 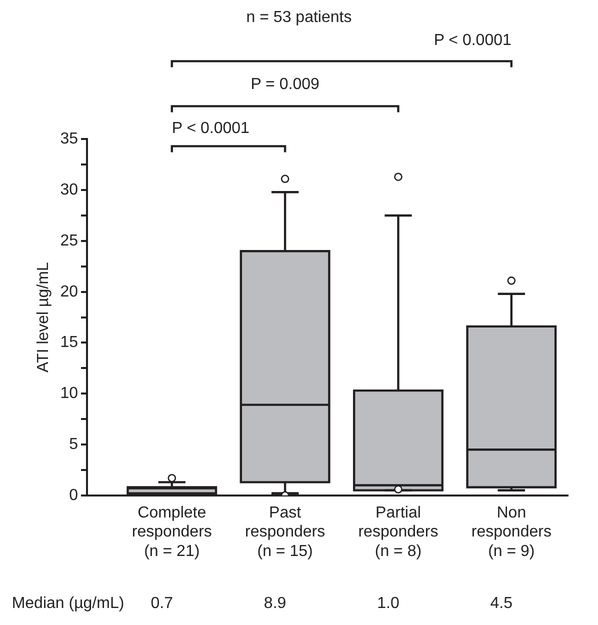 What do you see at coordinates (162, 603) in the screenshot?
I see `text: 0.7` at bounding box center [162, 603].